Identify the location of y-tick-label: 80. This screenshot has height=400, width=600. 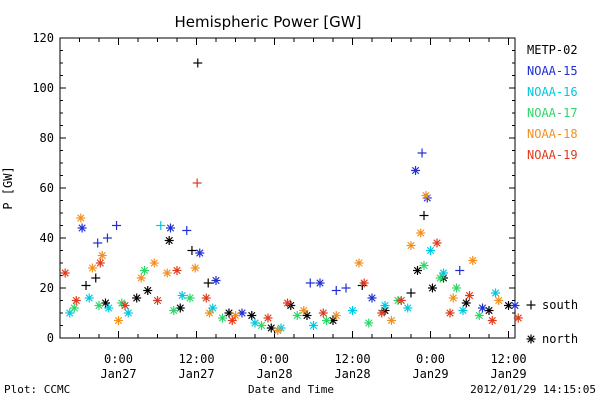
(47, 138).